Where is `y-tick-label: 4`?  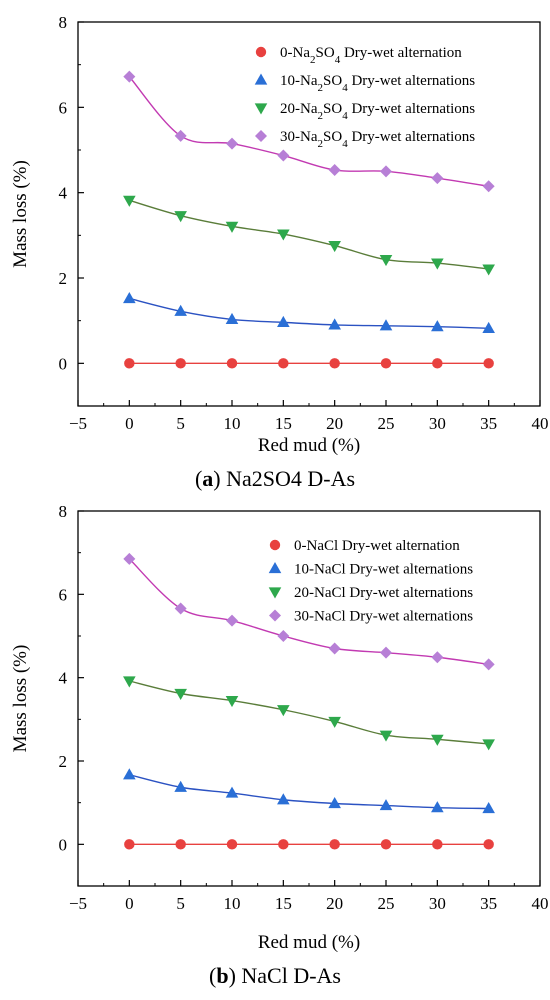 y-tick-label: 4 is located at coordinates (63, 193).